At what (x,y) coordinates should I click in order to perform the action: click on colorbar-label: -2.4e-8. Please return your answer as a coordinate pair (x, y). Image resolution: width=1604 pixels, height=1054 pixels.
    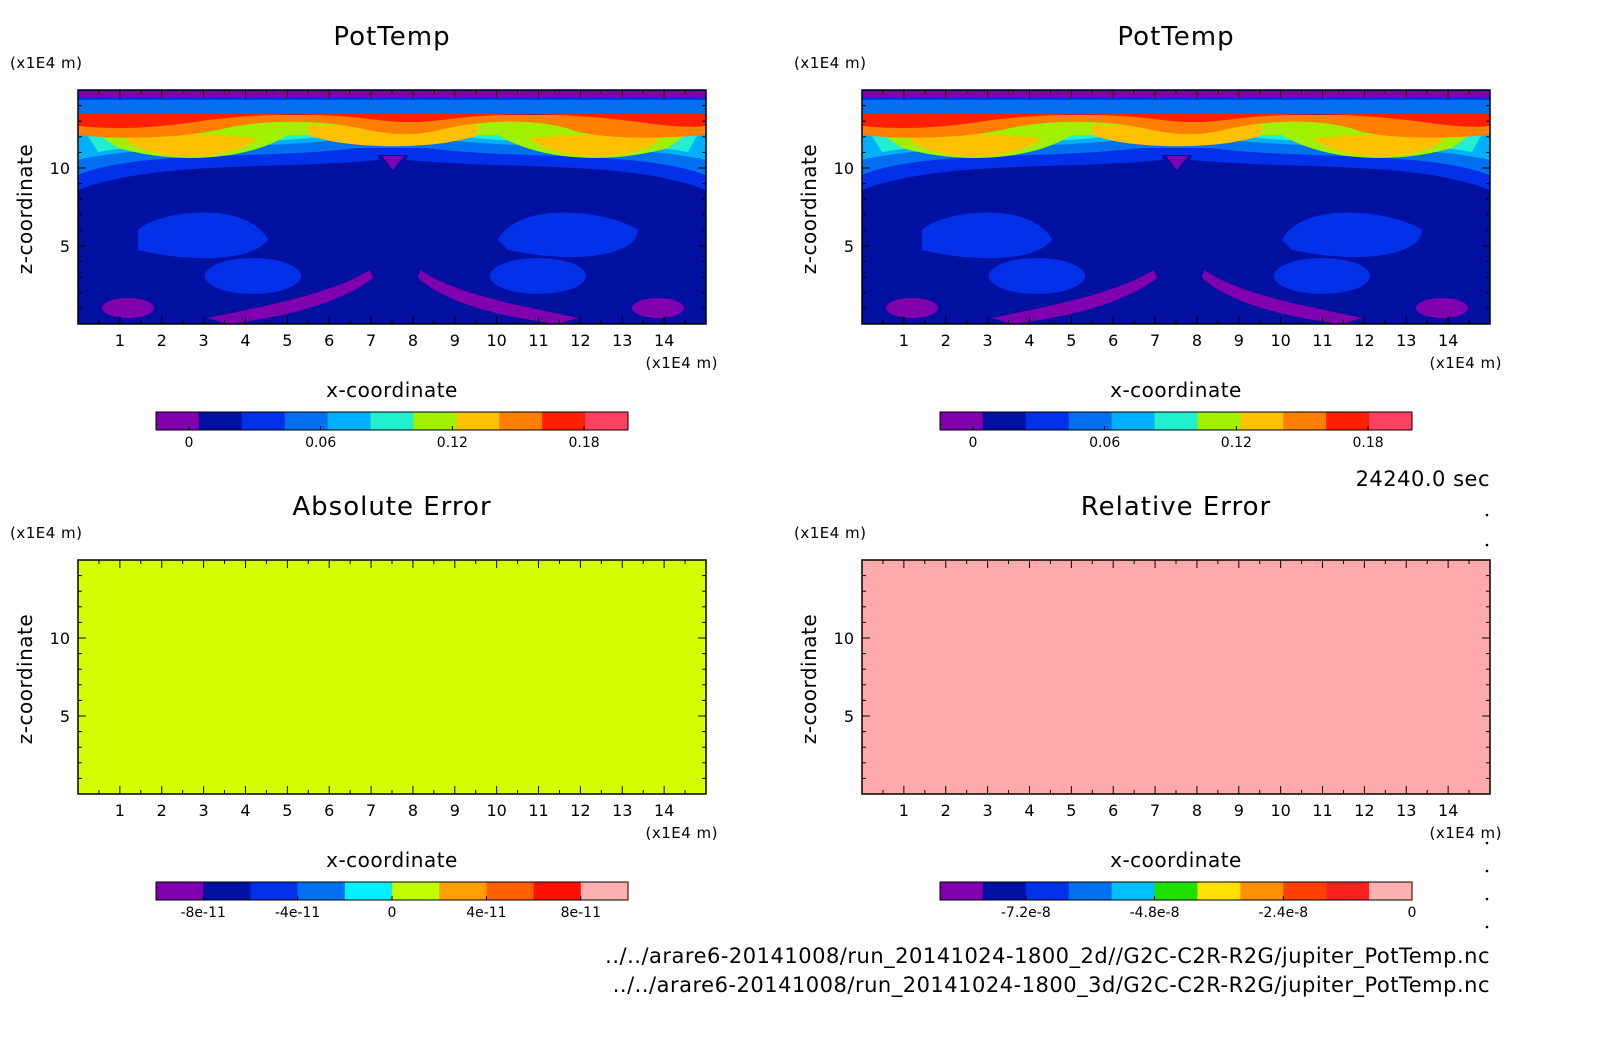
    Looking at the image, I should click on (1283, 913).